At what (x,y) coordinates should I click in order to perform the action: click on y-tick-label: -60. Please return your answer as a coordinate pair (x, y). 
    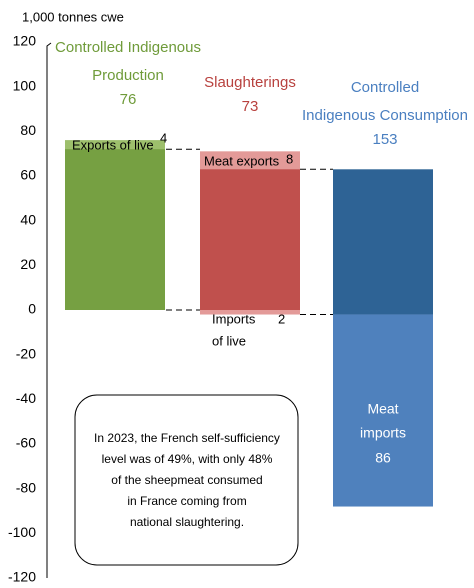
    Looking at the image, I should click on (26, 443).